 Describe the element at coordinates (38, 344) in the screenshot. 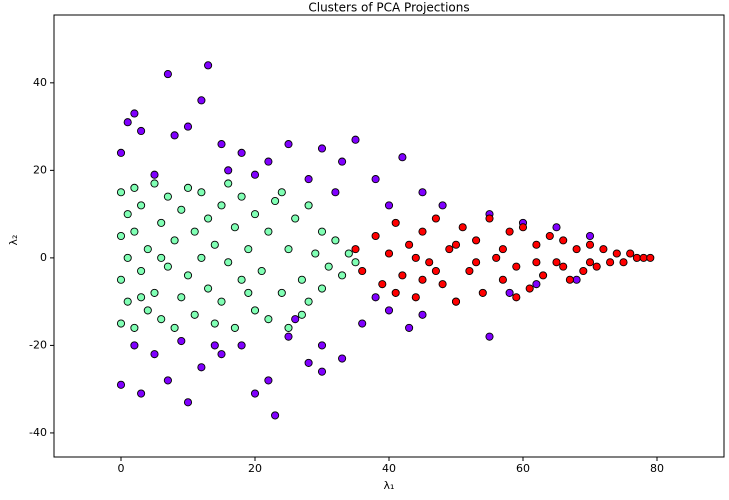

I see `y-tick-label: -20` at that location.